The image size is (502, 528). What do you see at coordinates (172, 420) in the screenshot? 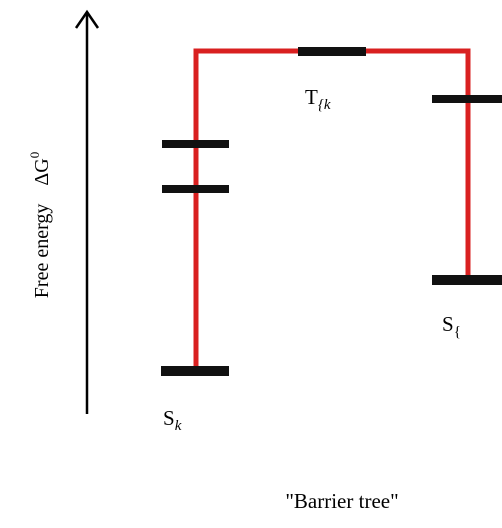
I see `left-minimum-label: Sk` at bounding box center [172, 420].